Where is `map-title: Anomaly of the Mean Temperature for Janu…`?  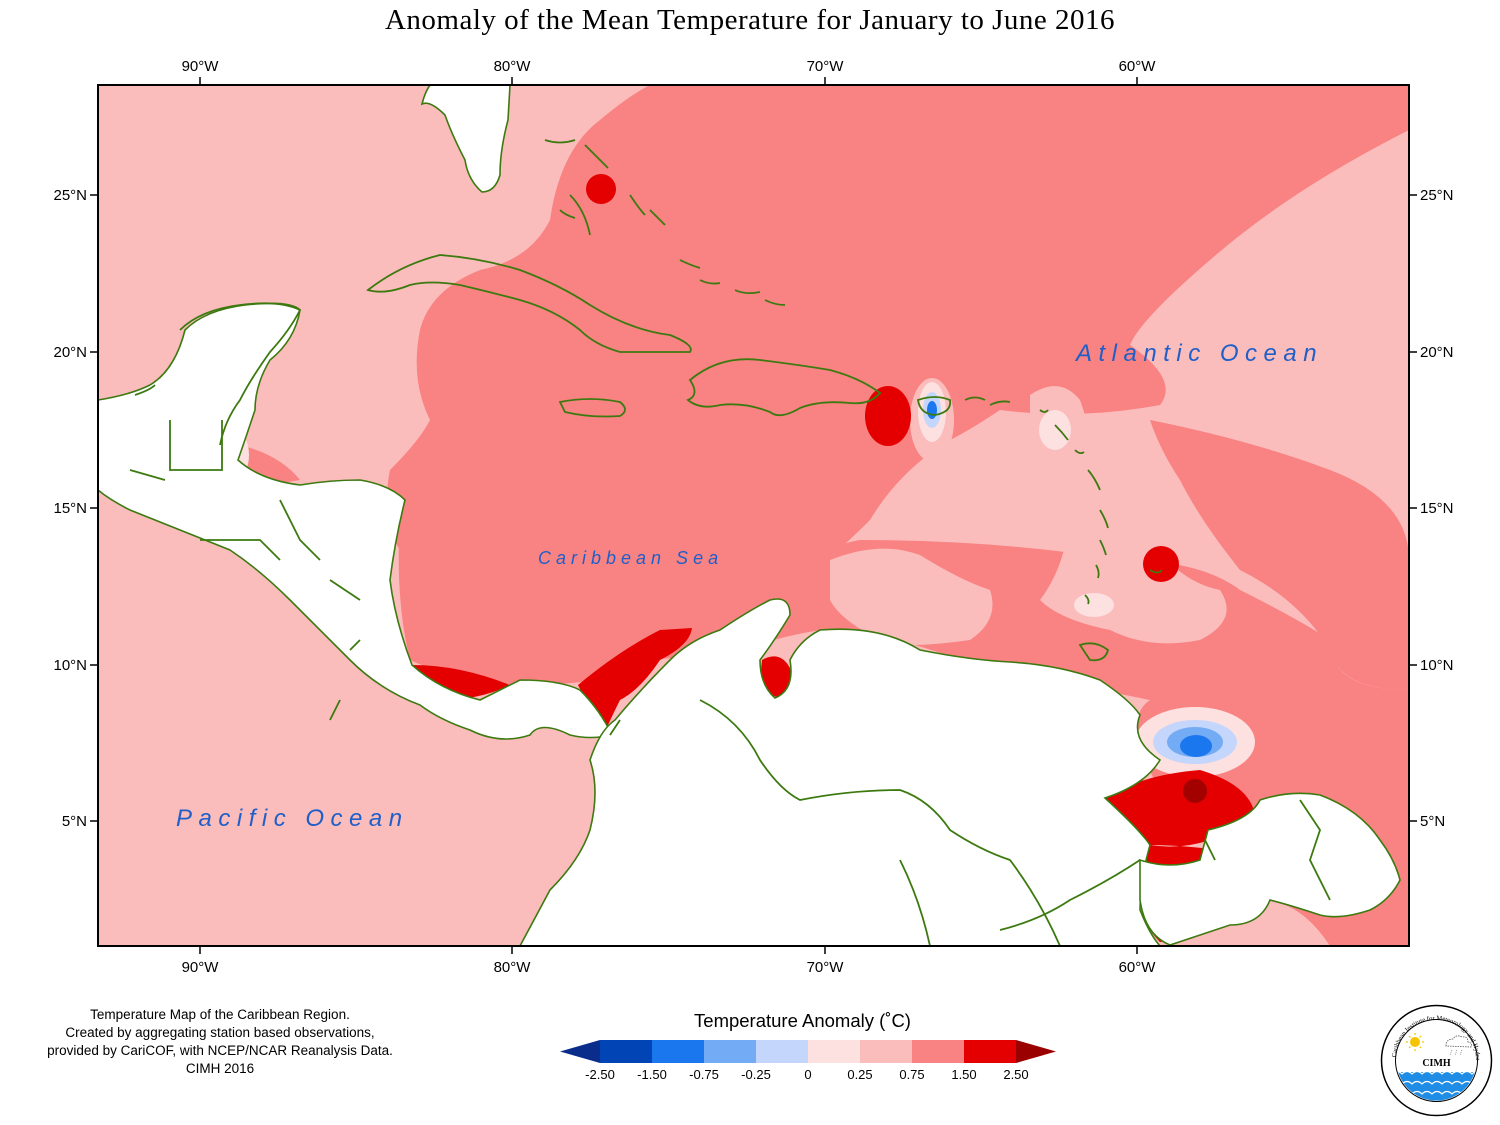
map-title: Anomaly of the Mean Temperature for Janu… is located at coordinates (750, 20).